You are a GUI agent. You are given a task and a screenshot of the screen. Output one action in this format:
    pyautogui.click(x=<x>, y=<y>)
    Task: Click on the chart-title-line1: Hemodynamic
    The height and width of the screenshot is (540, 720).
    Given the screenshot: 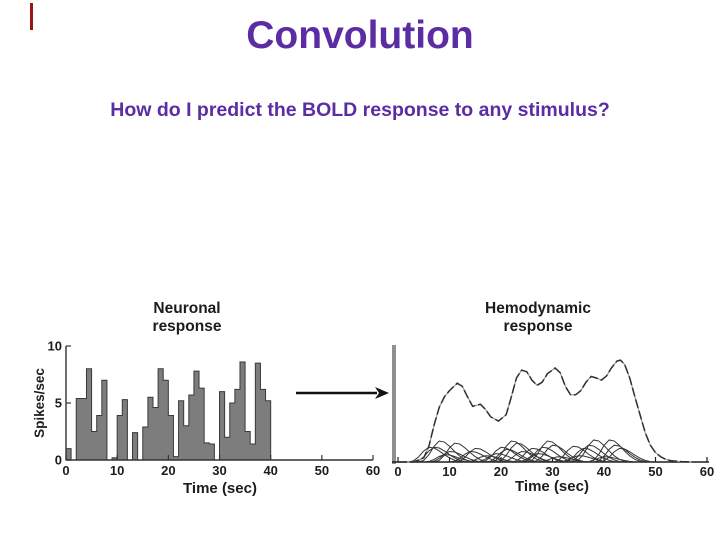 What is the action you would take?
    pyautogui.click(x=538, y=308)
    